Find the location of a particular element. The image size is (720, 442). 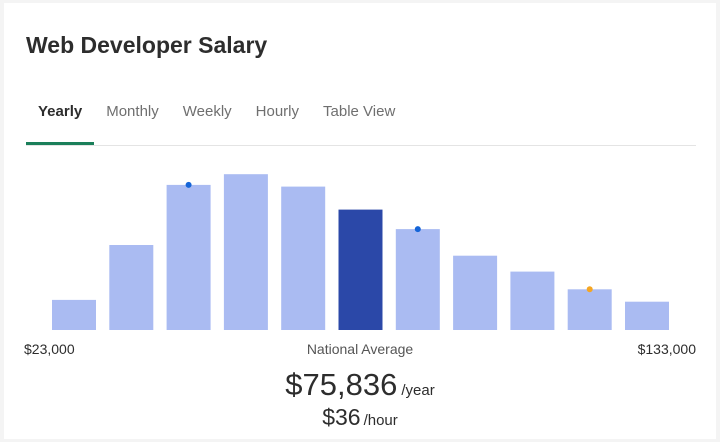

tab-monthly: Monthly is located at coordinates (132, 111).